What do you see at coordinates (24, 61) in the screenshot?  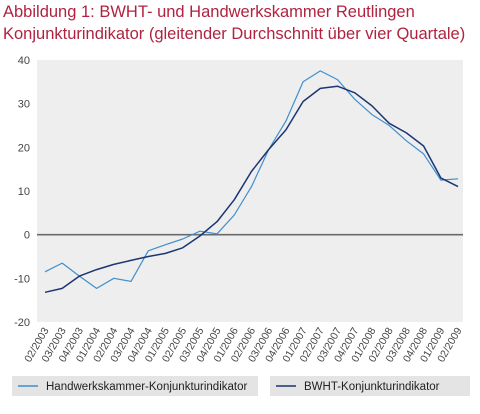 I see `y-tick-label: 40` at bounding box center [24, 61].